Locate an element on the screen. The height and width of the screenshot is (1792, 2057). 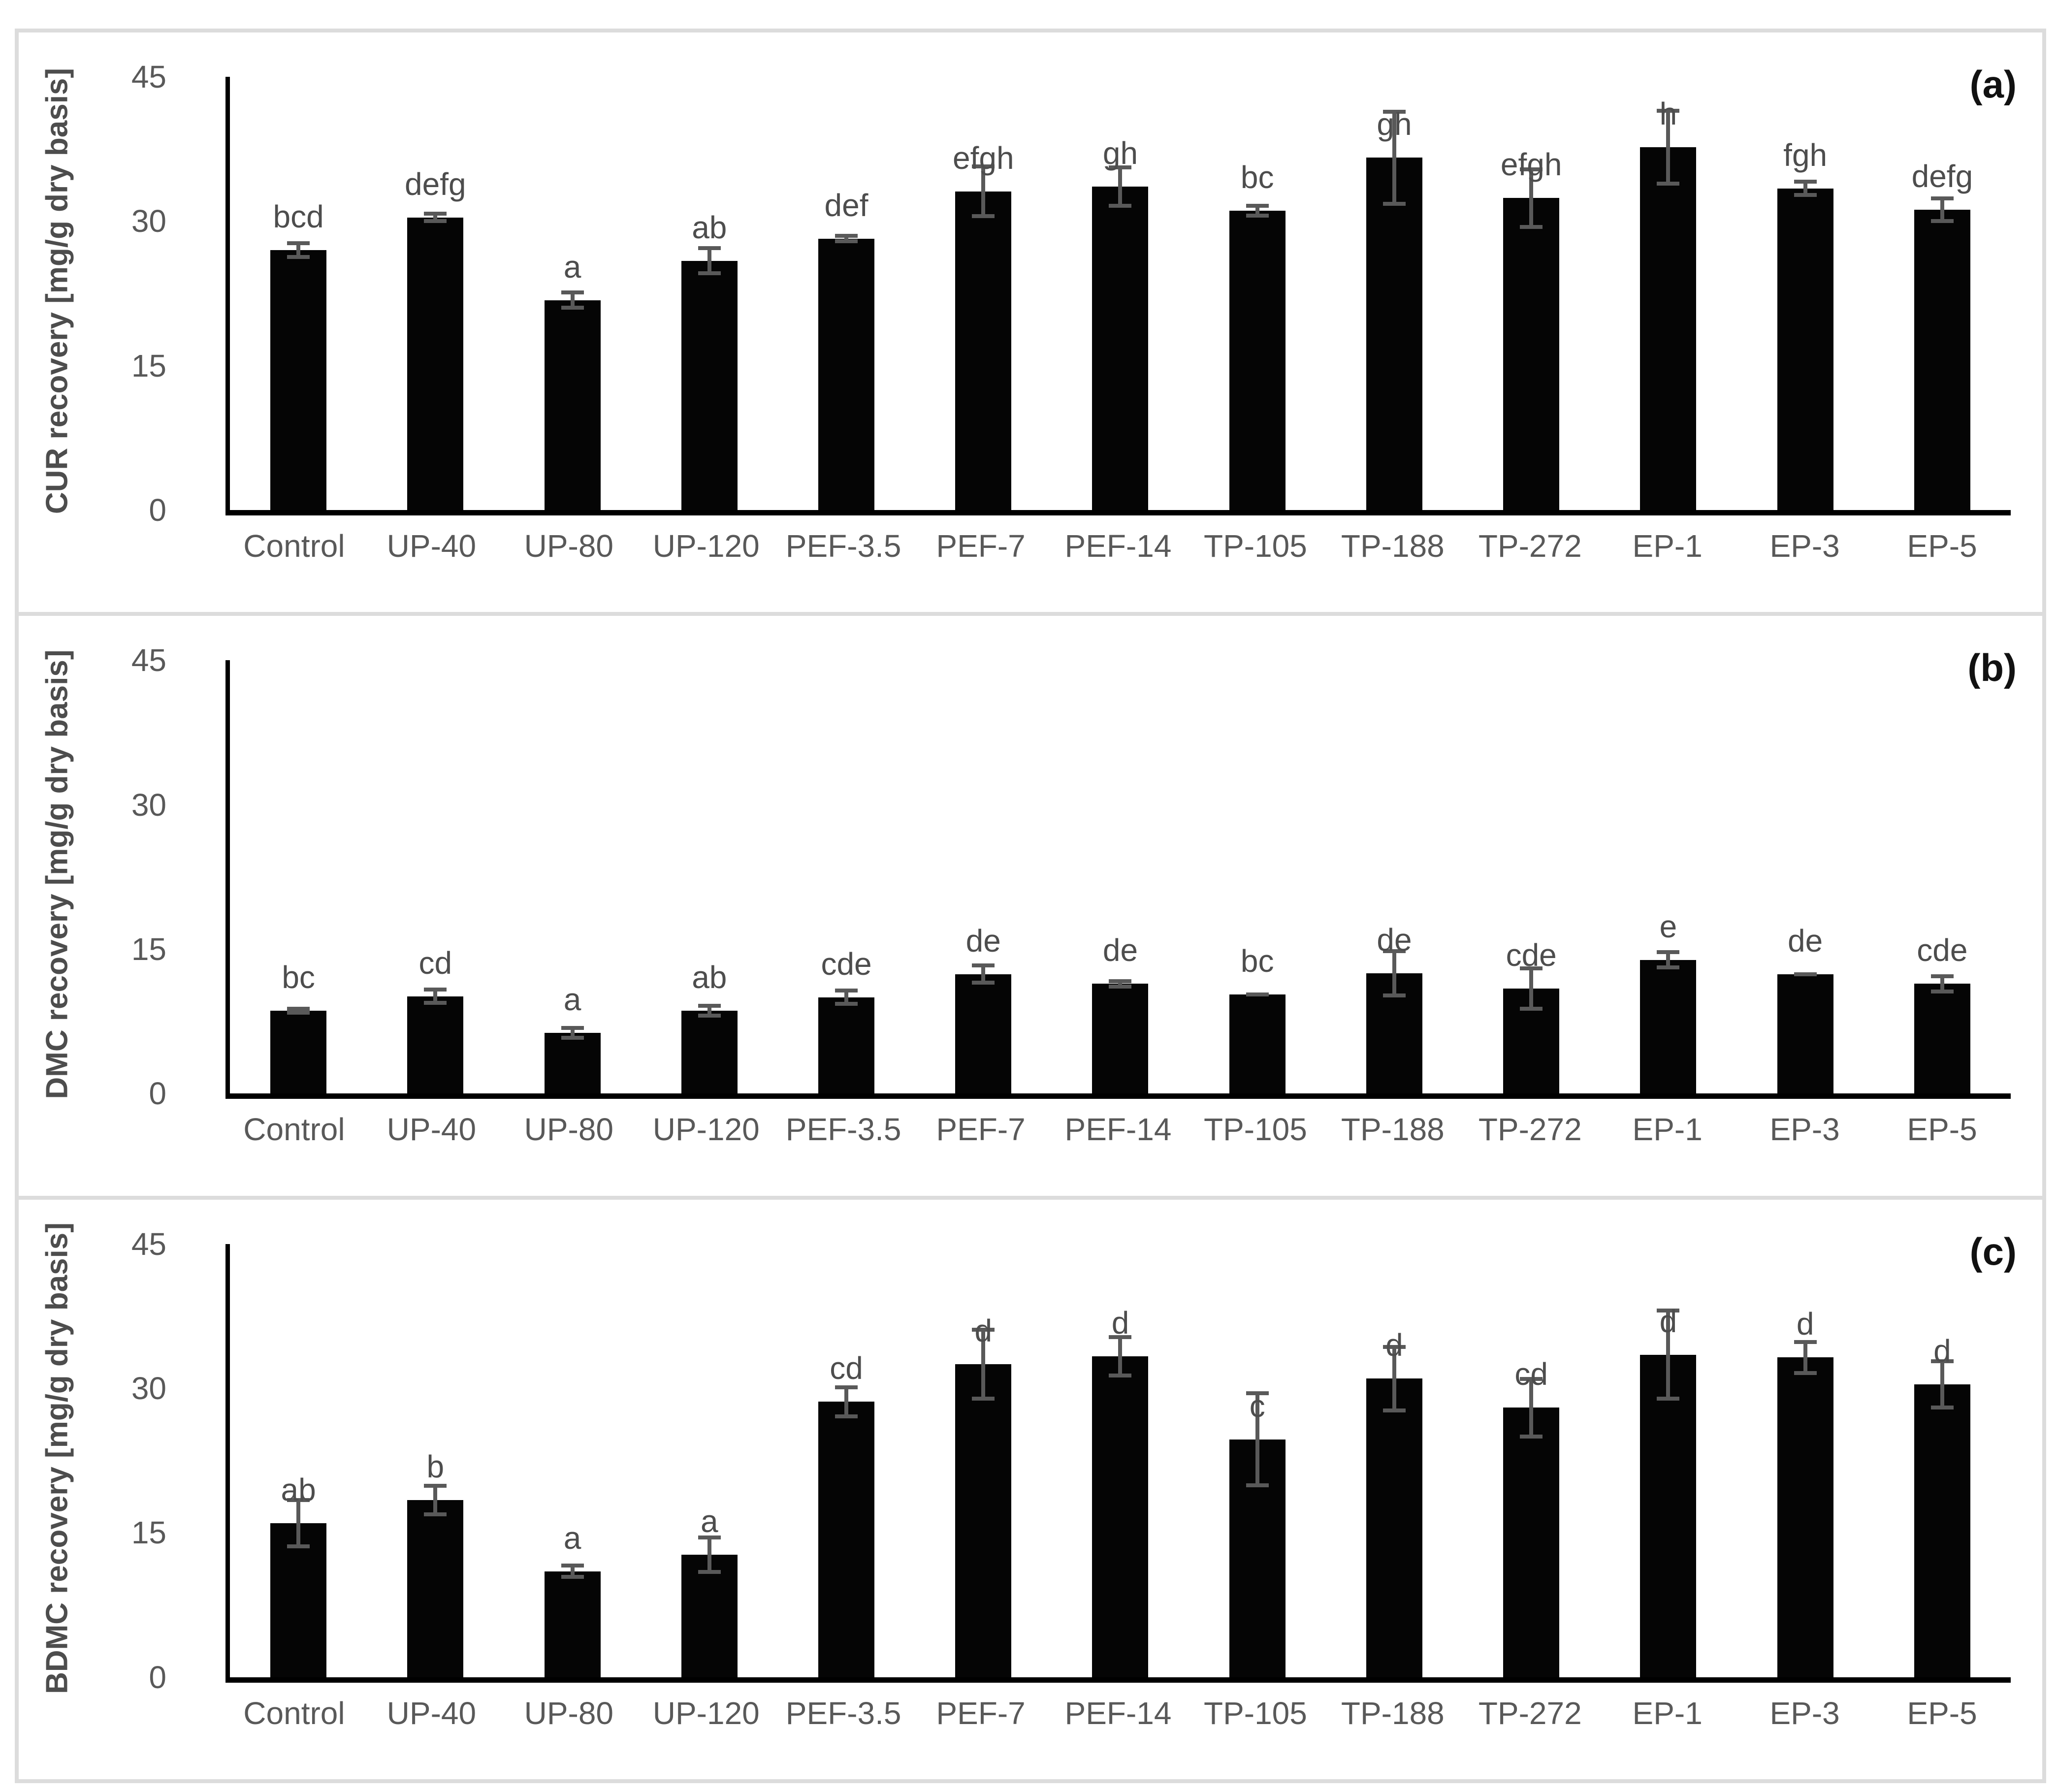
bar-slot: defg is located at coordinates (435, 293).